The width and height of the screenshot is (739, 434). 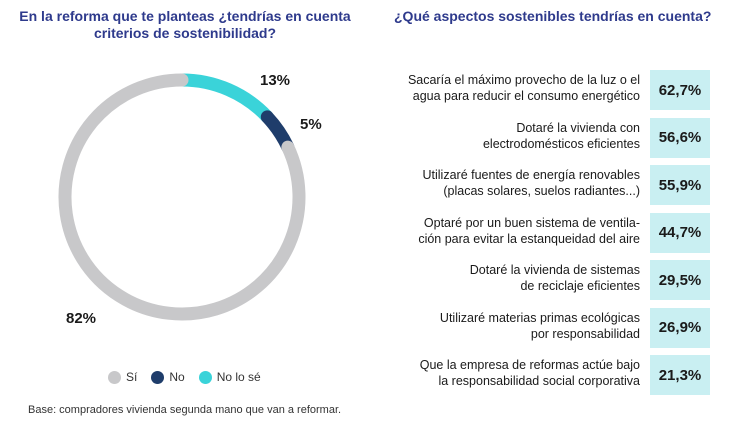 I want to click on bar-category-line: de reciclaje eficientes, so click(x=580, y=286).